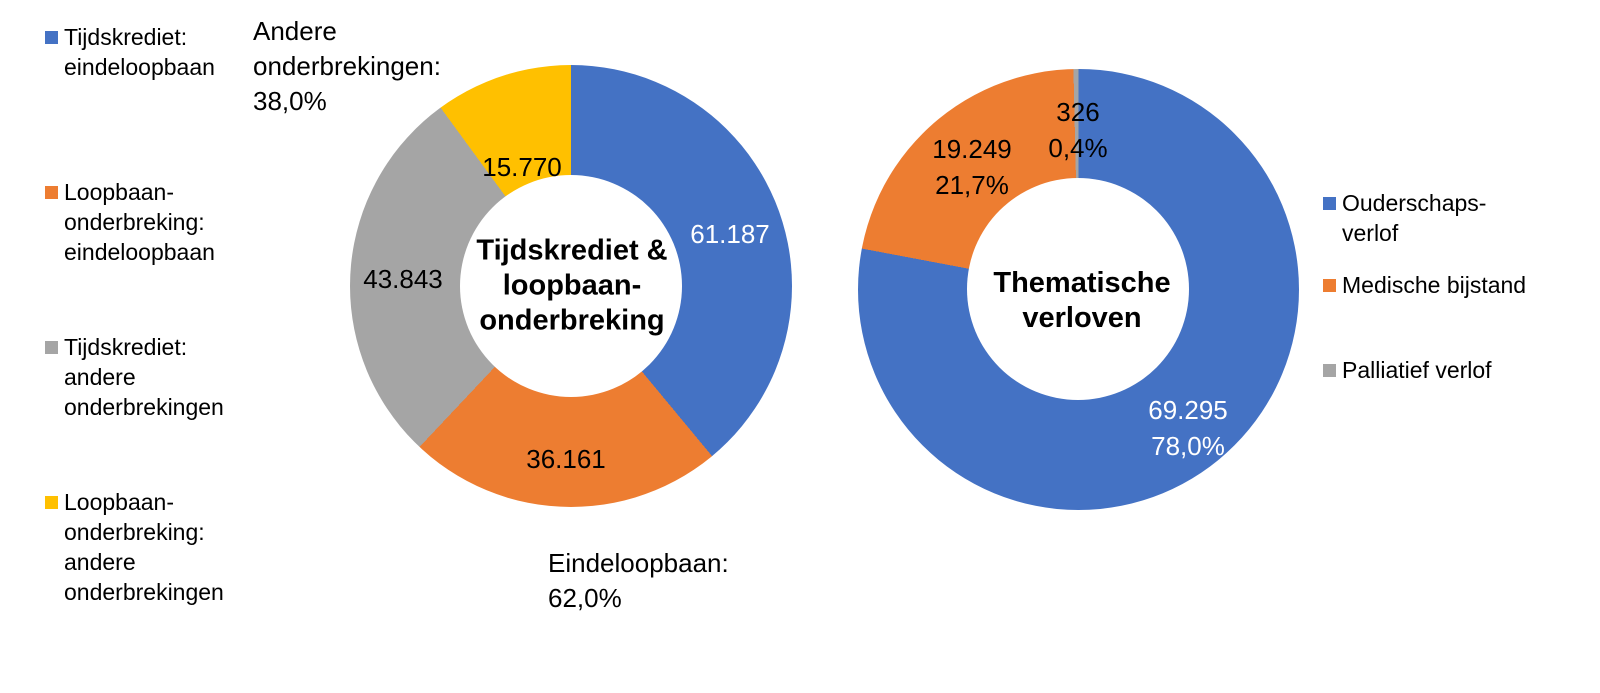 The image size is (1600, 693). Describe the element at coordinates (347, 66) in the screenshot. I see `annotation-andere-onderbrekingen: Andere onderbrekingen: 38,0%` at that location.